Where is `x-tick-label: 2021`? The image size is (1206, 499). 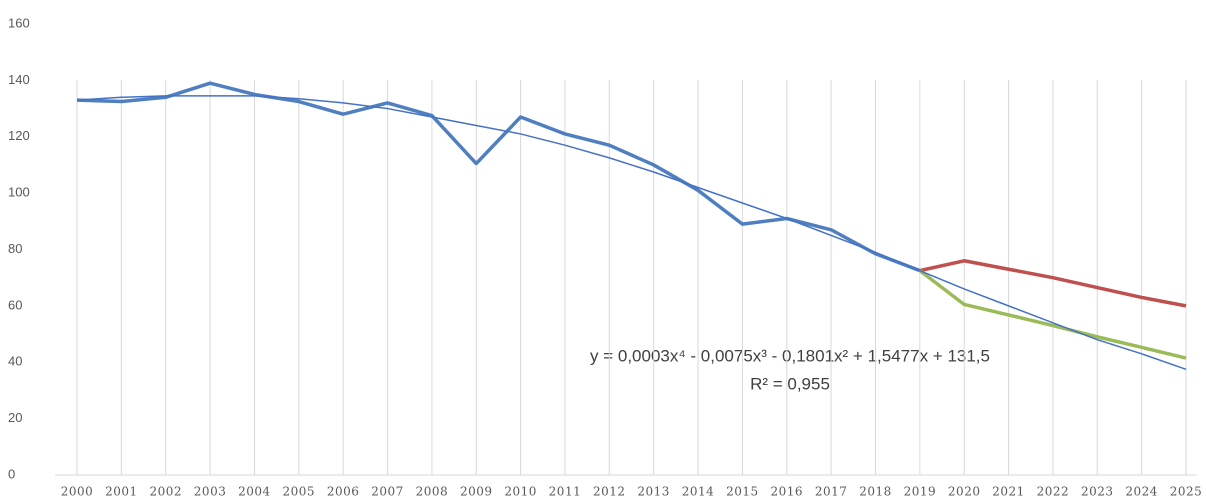
x-tick-label: 2021 is located at coordinates (1008, 492).